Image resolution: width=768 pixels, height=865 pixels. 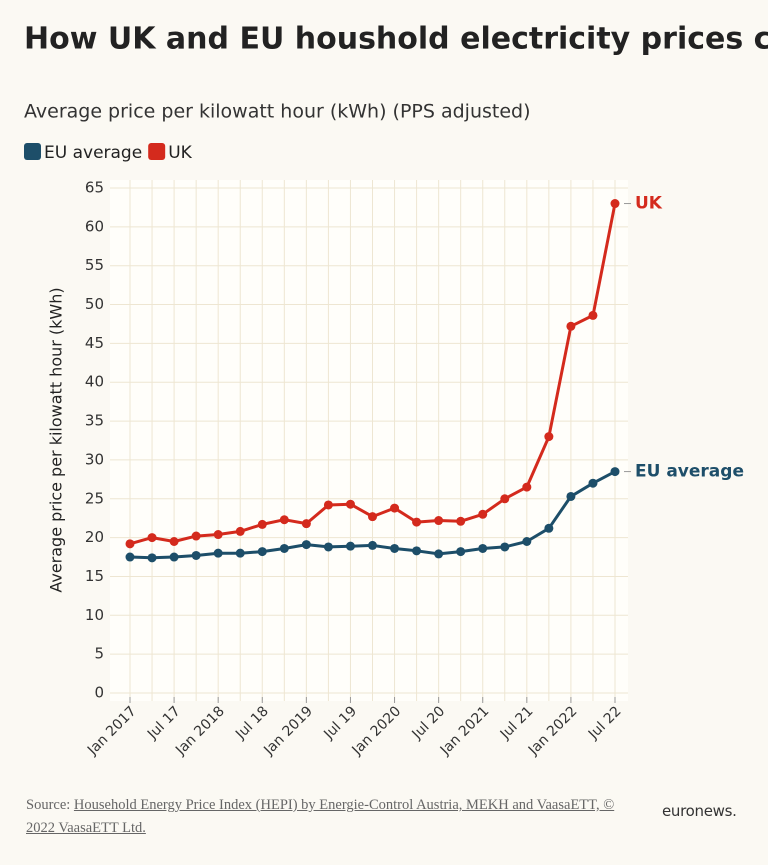 What do you see at coordinates (94, 576) in the screenshot?
I see `y-tick-label: 15` at bounding box center [94, 576].